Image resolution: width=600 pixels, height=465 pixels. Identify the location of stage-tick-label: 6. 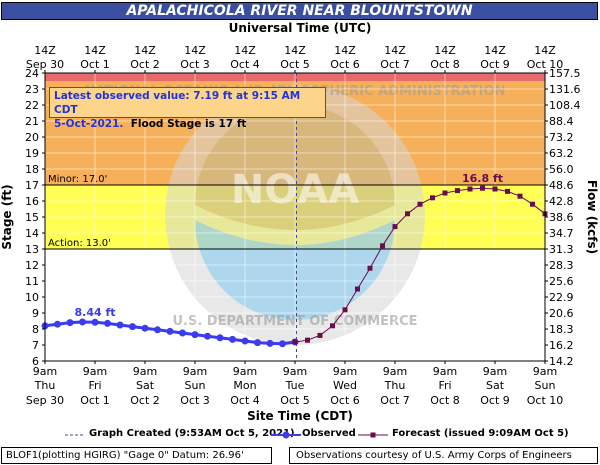
(35, 361).